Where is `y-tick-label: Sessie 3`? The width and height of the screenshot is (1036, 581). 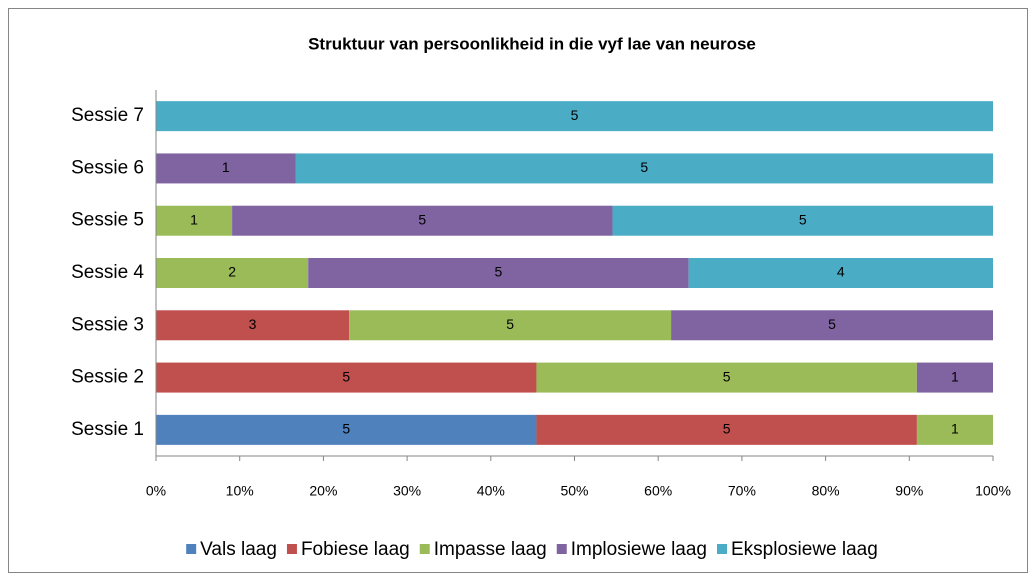
y-tick-label: Sessie 3 is located at coordinates (107, 324).